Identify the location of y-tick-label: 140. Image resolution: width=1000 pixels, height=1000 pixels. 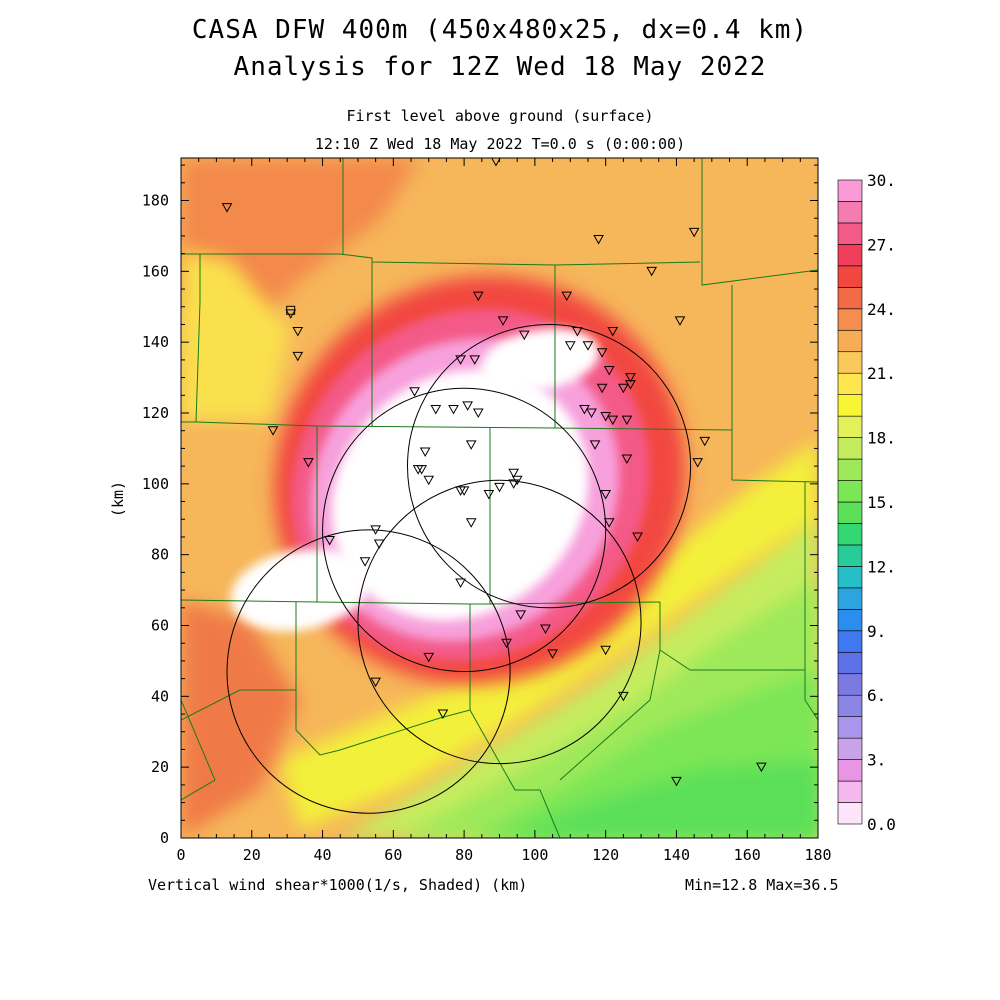
(155, 342).